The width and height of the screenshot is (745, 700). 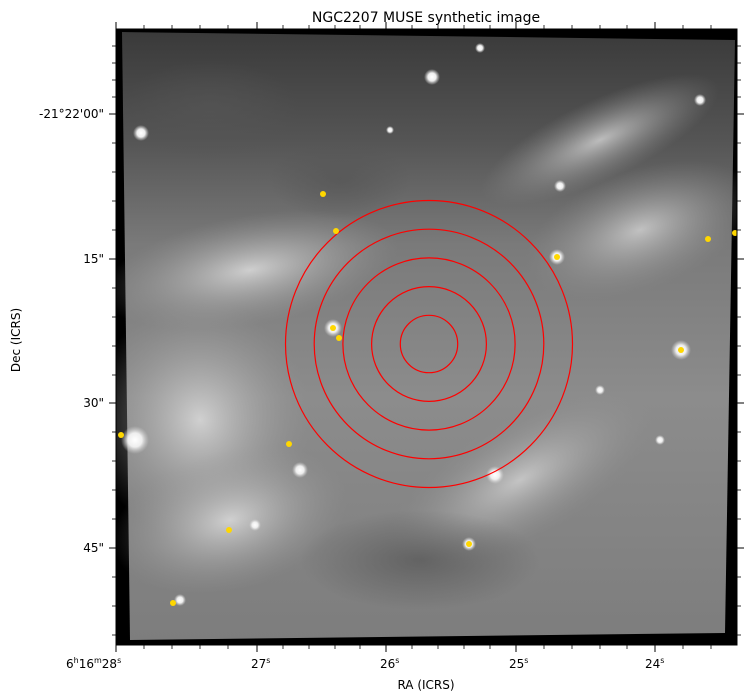 What do you see at coordinates (93, 548) in the screenshot?
I see `y-tick-label: 45"` at bounding box center [93, 548].